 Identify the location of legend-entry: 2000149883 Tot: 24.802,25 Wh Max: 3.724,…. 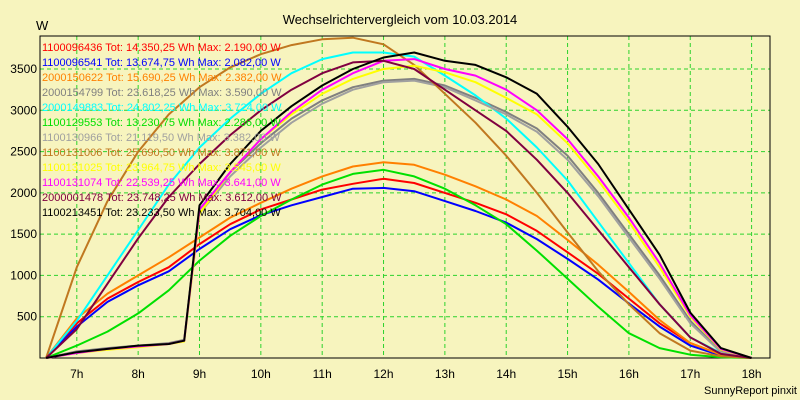
(162, 108).